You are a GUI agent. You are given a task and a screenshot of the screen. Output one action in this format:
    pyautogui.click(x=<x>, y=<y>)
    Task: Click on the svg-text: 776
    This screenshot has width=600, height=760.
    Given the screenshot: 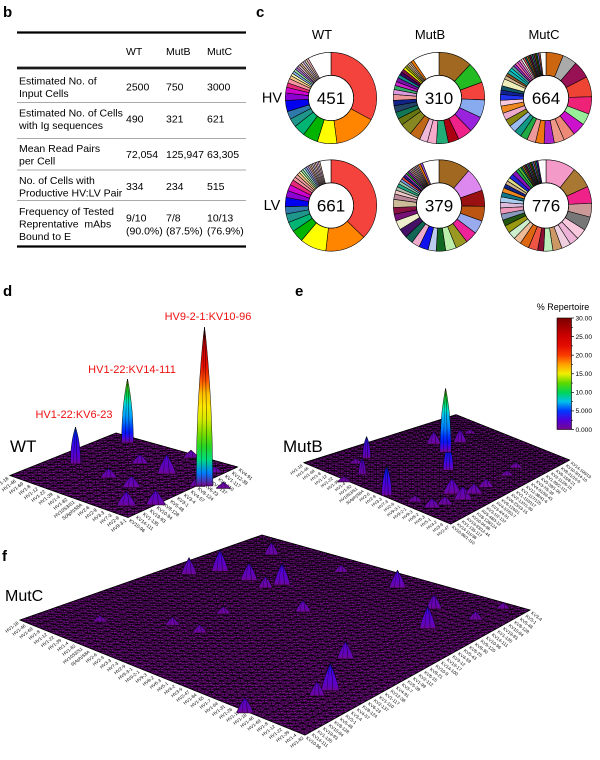 What is the action you would take?
    pyautogui.click(x=546, y=206)
    